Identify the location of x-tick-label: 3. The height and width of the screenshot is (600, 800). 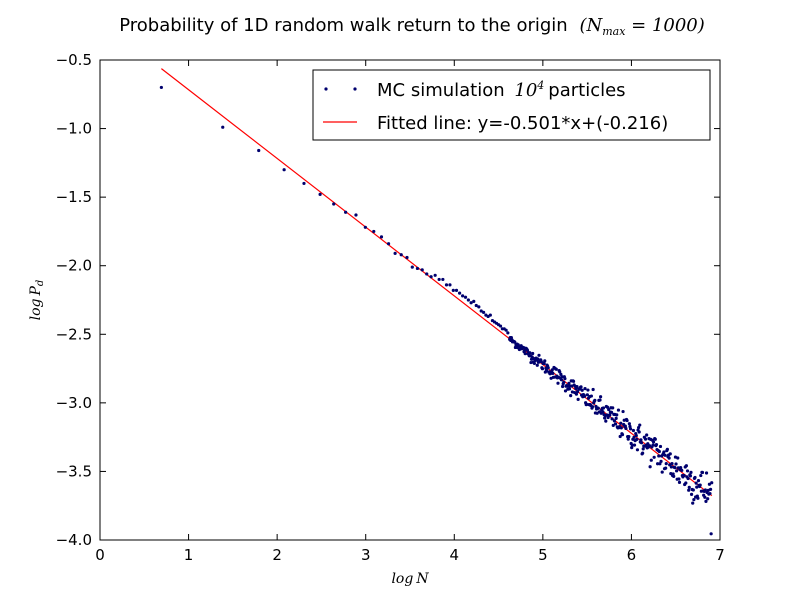
(366, 555).